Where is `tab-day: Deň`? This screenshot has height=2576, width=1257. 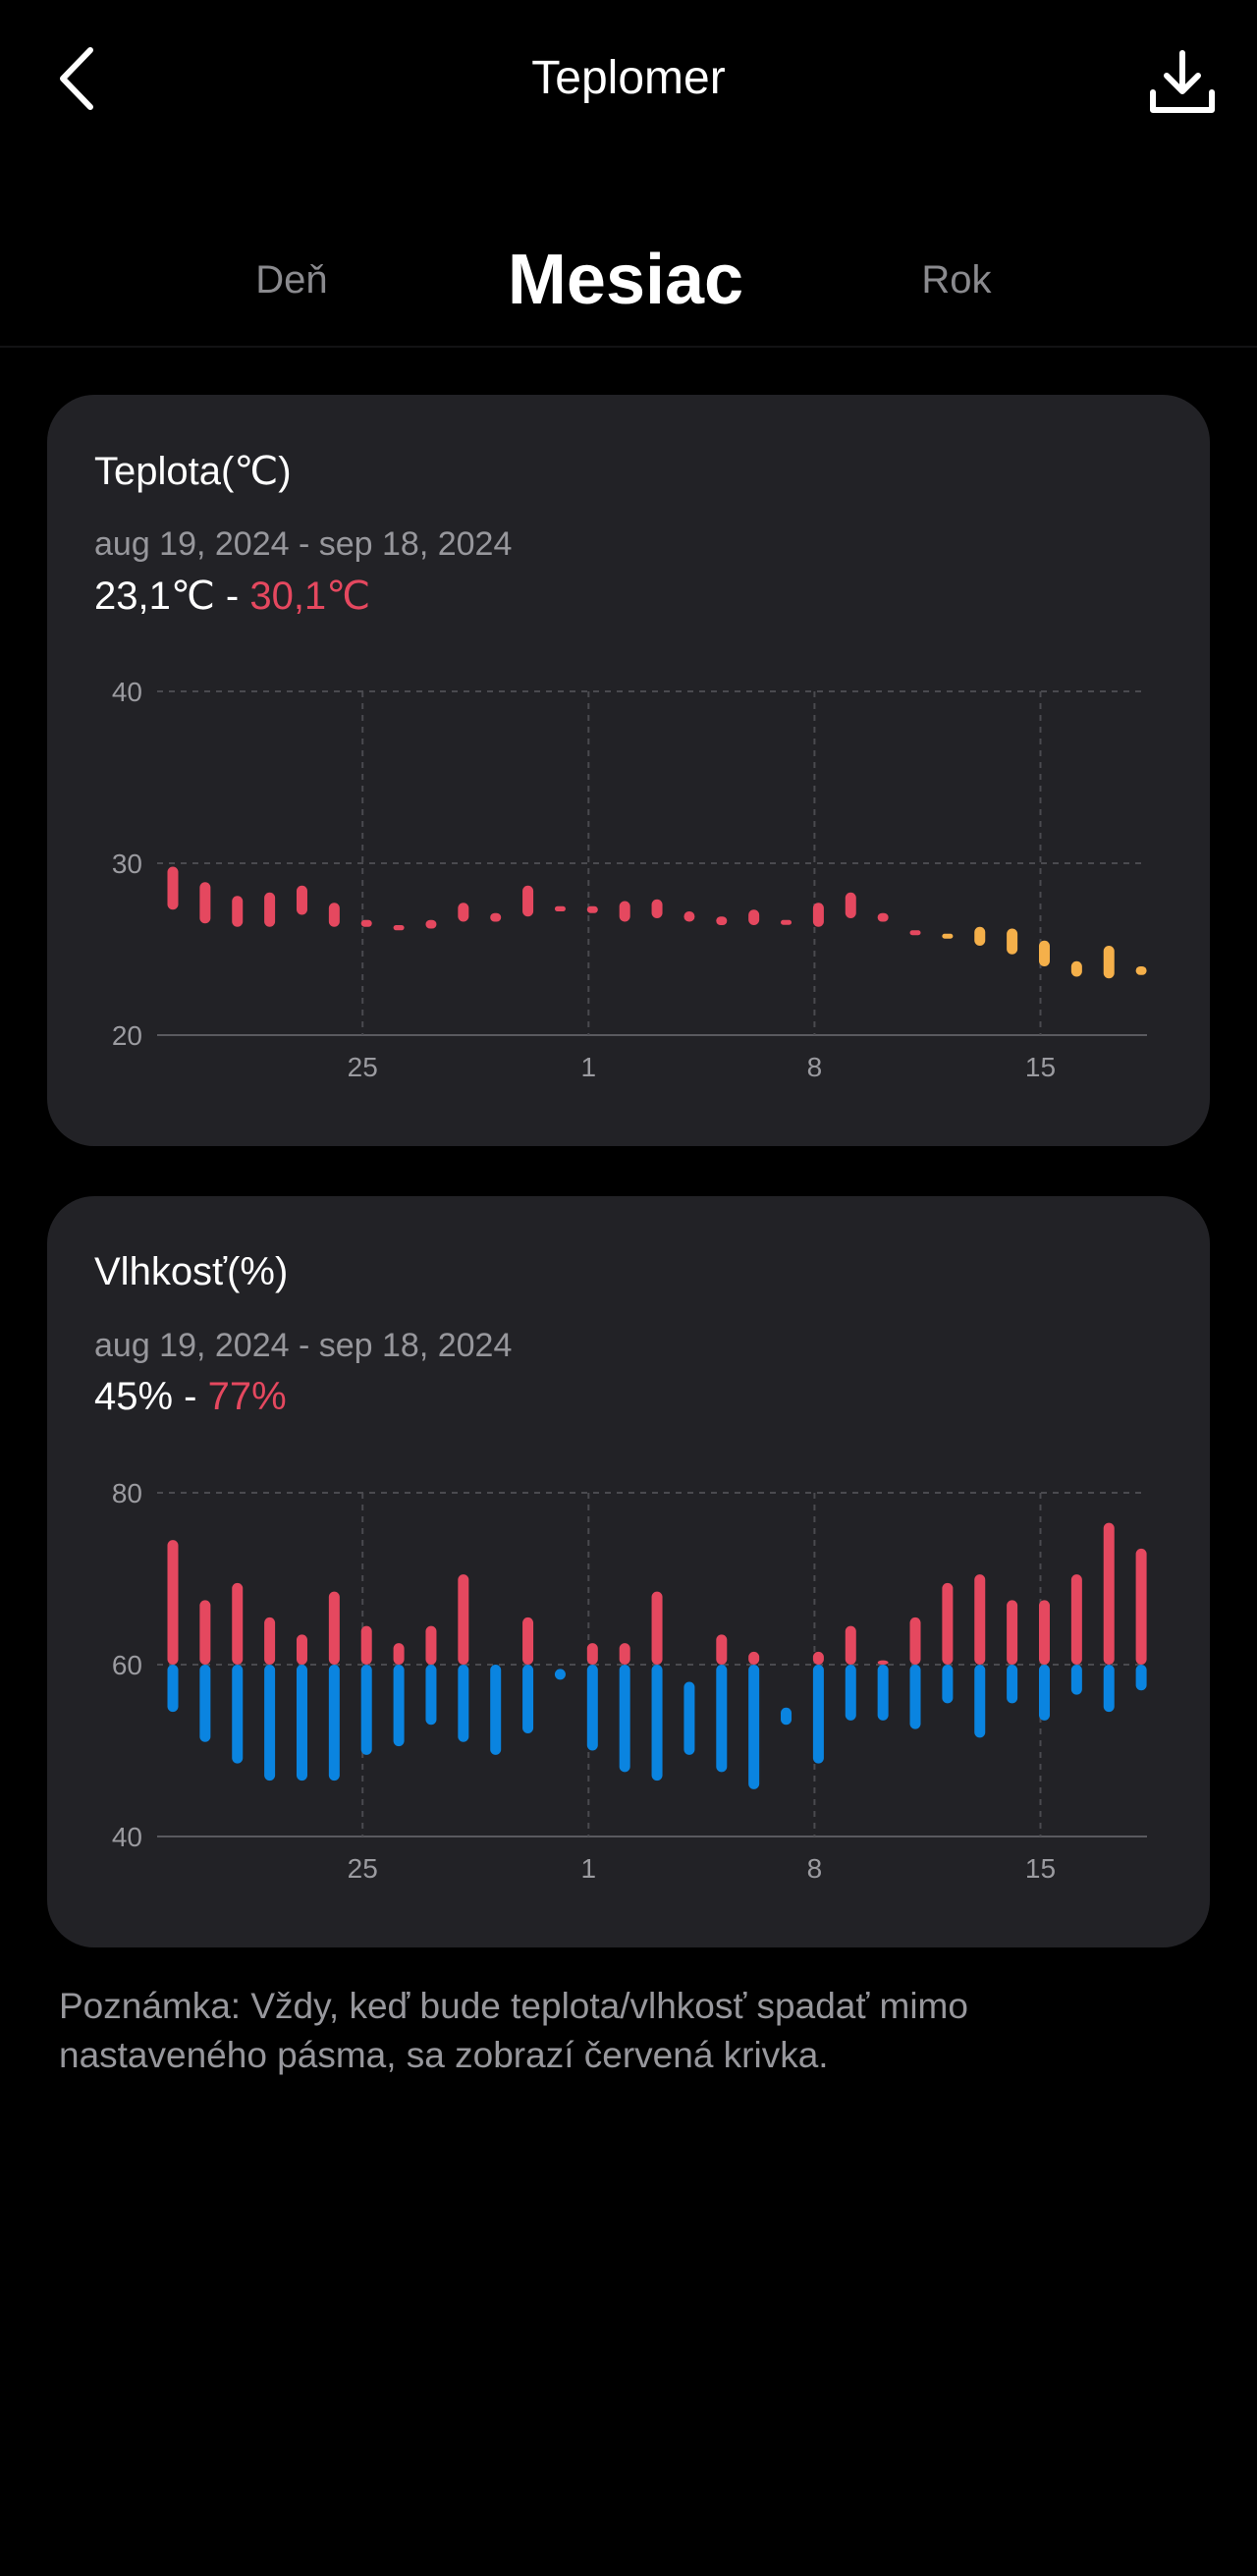
tab-day: Deň is located at coordinates (291, 279).